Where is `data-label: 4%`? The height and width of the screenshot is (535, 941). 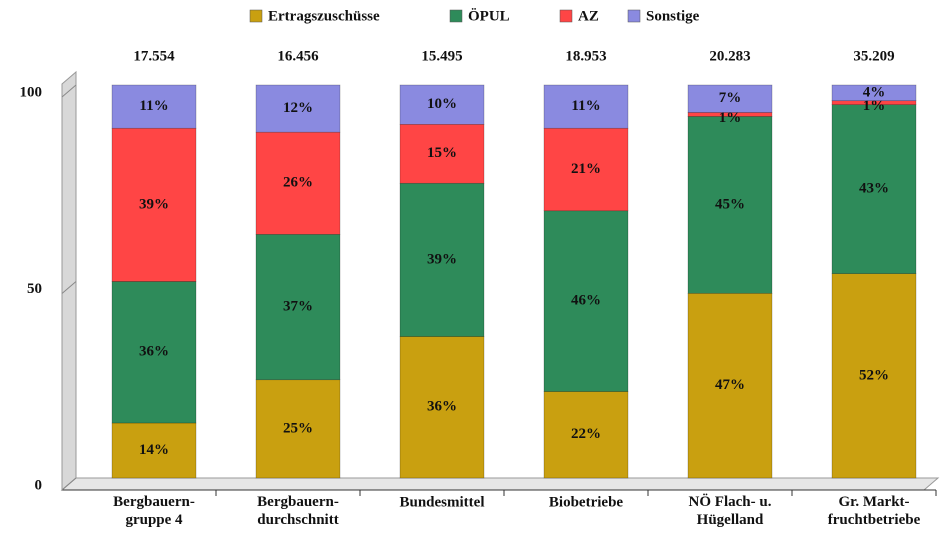
data-label: 4% is located at coordinates (874, 92).